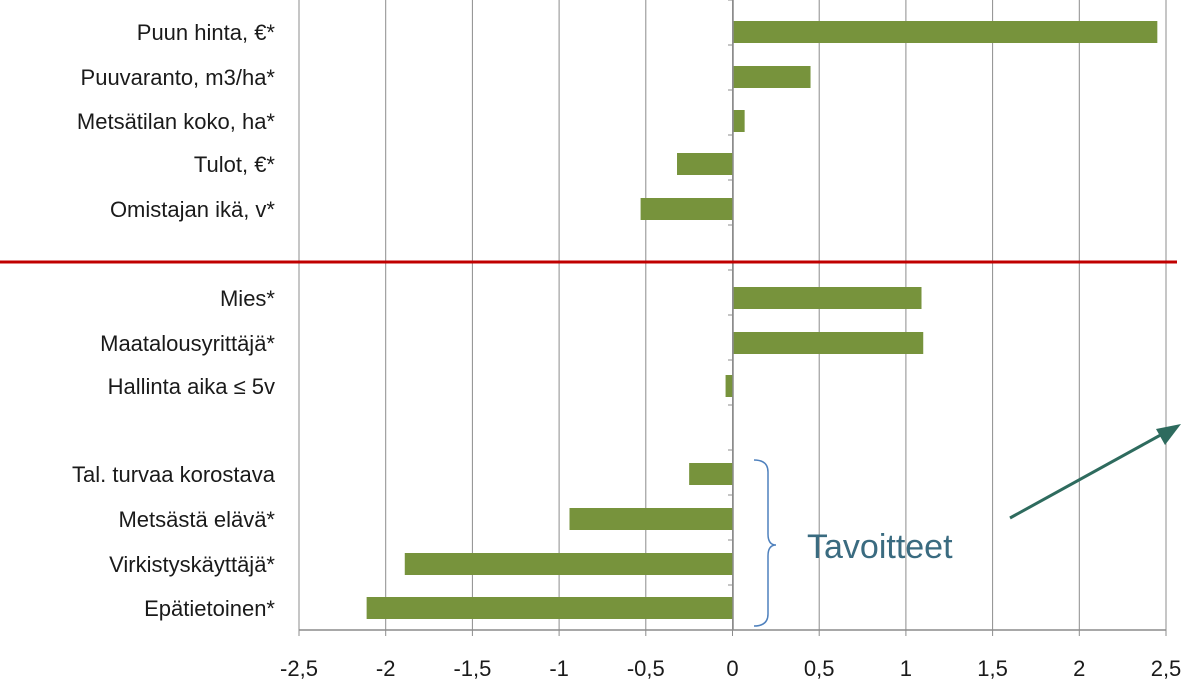 This screenshot has width=1187, height=693. I want to click on x-tick-label: 2, so click(1079, 668).